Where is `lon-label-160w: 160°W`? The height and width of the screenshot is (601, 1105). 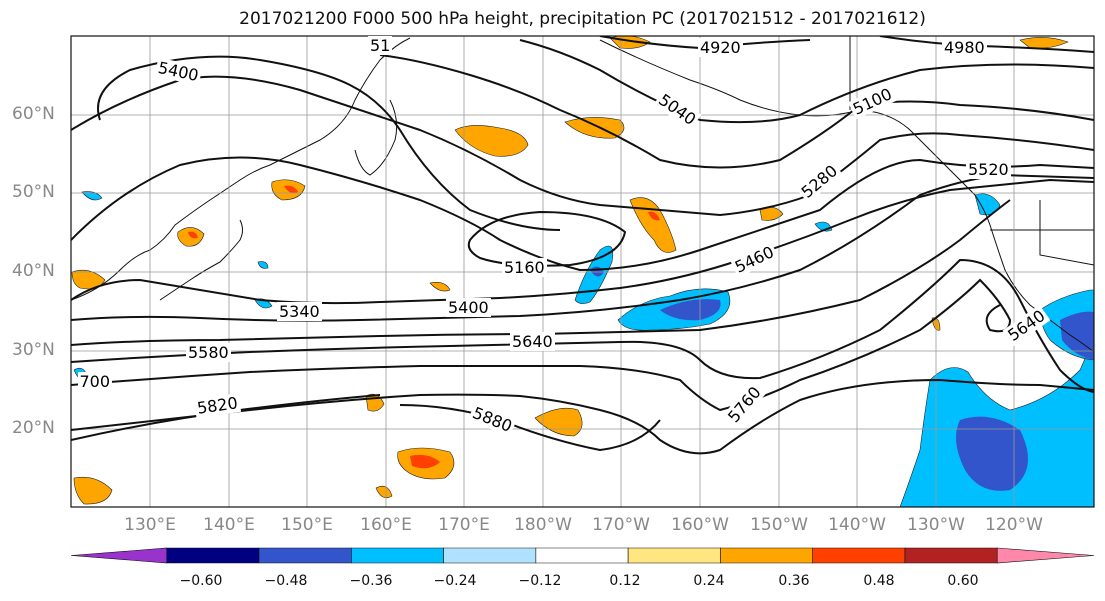 lon-label-160w: 160°W is located at coordinates (700, 525).